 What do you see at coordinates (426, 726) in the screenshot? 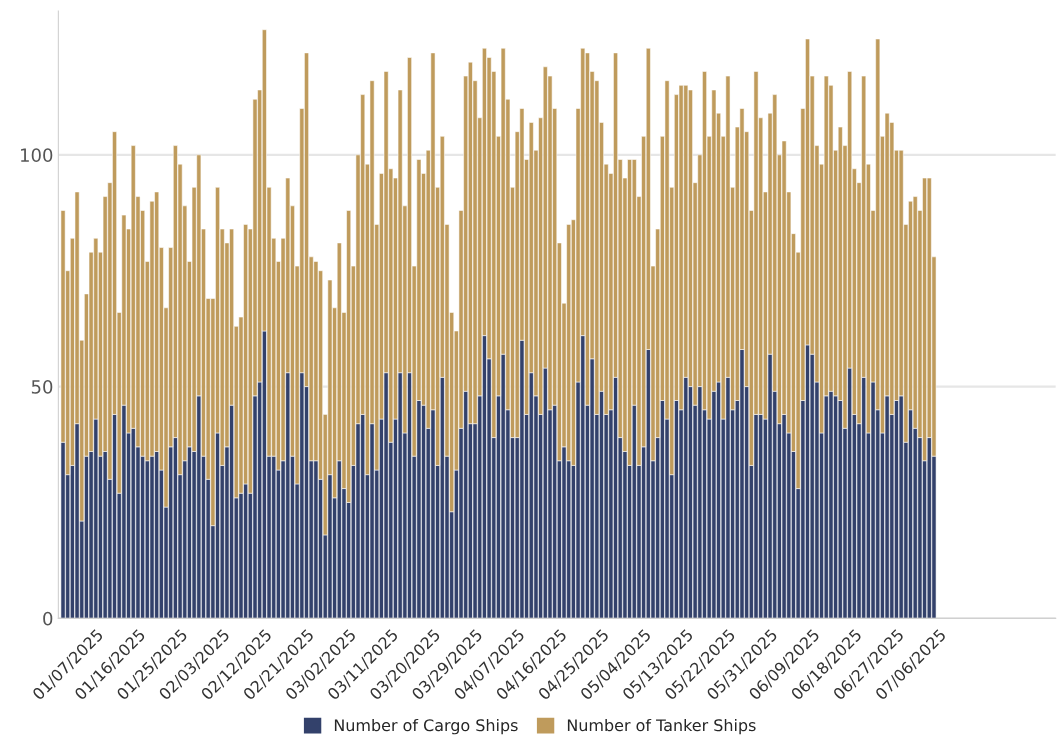
I see `legend-label: Number of Cargo Ships` at bounding box center [426, 726].